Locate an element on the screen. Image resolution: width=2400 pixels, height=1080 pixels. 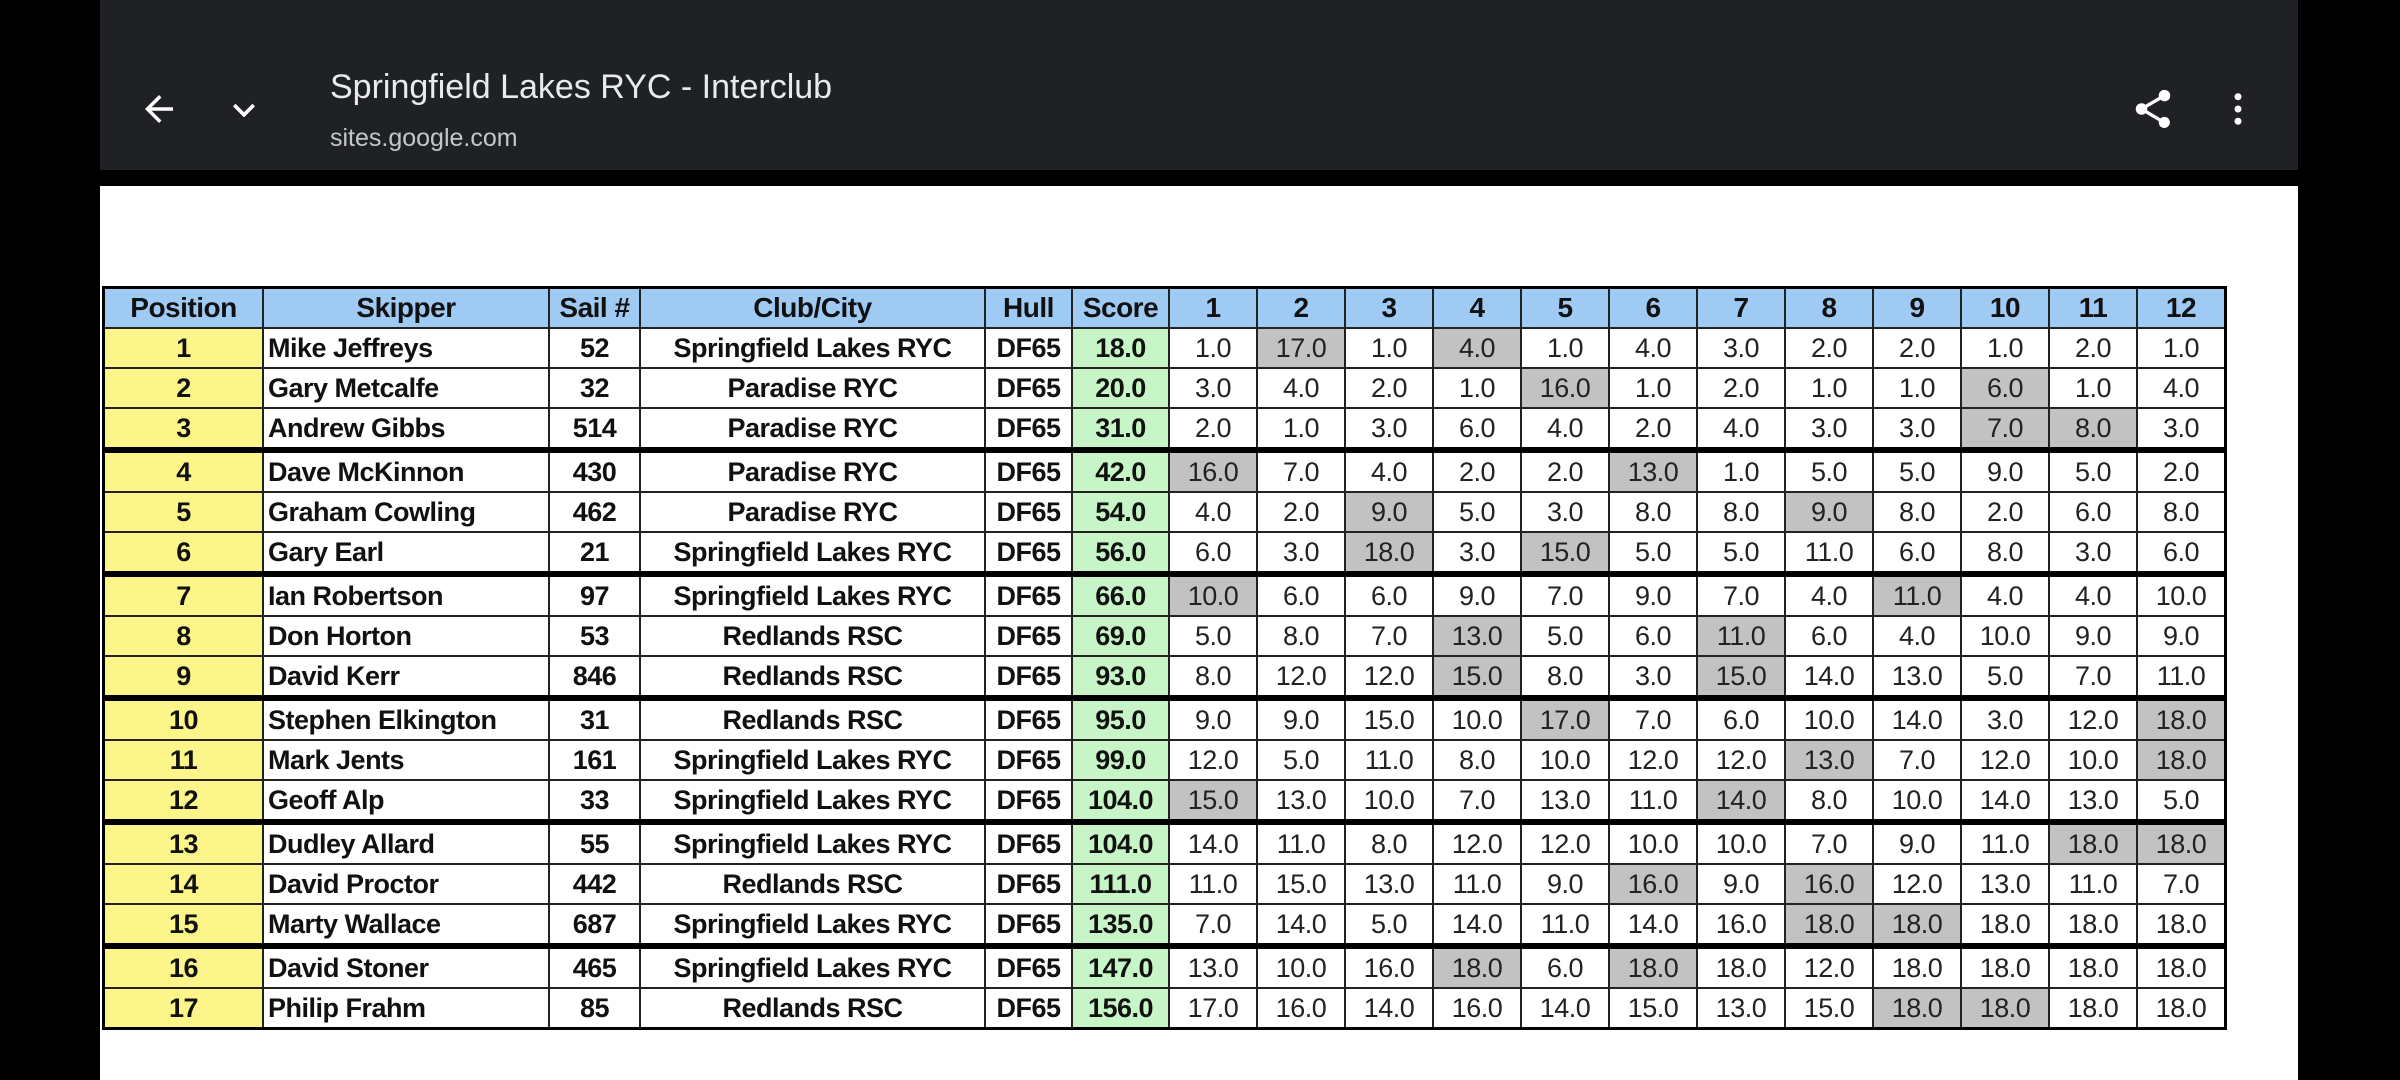
column-header: Club/City is located at coordinates (812, 307).